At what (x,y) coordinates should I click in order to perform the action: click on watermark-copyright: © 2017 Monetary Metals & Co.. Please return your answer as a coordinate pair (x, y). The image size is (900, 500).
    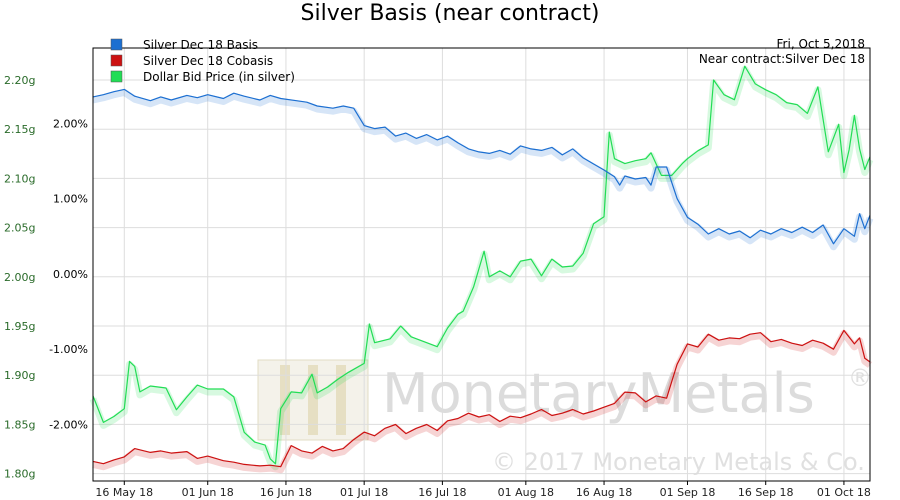
    Looking at the image, I should click on (678, 462).